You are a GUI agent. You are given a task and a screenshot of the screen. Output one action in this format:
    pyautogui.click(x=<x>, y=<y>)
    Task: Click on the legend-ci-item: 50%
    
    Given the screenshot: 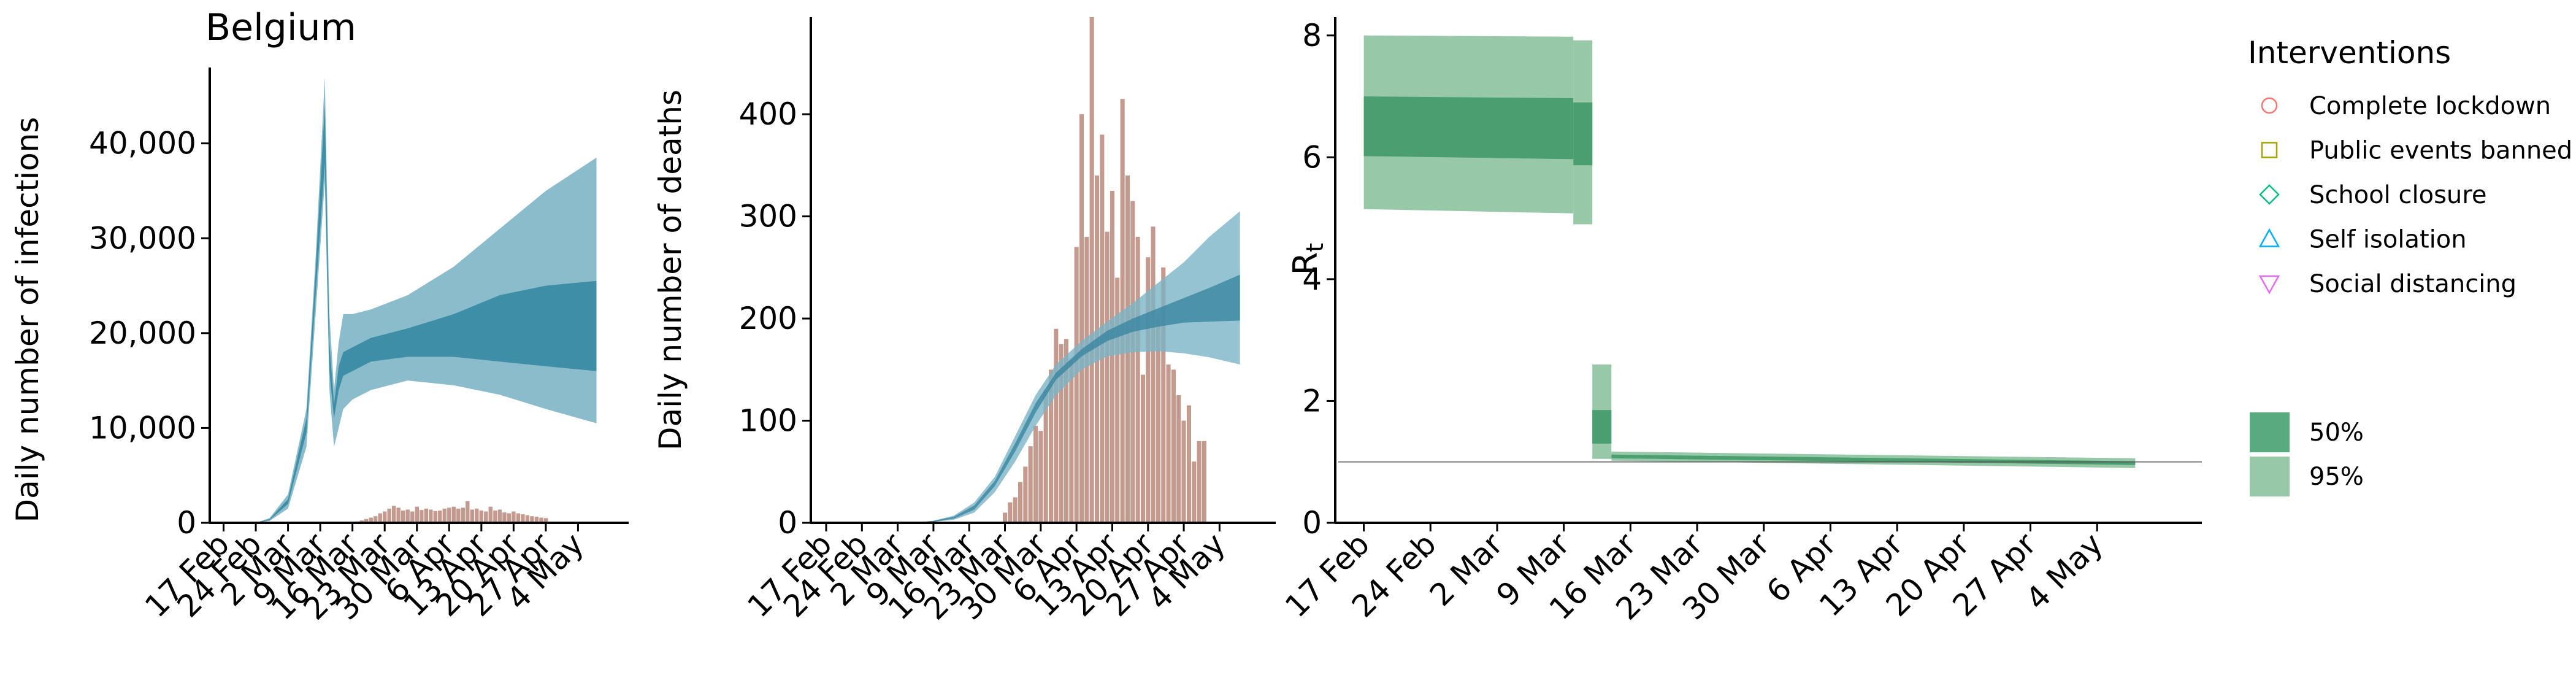 What is the action you would take?
    pyautogui.click(x=2307, y=432)
    